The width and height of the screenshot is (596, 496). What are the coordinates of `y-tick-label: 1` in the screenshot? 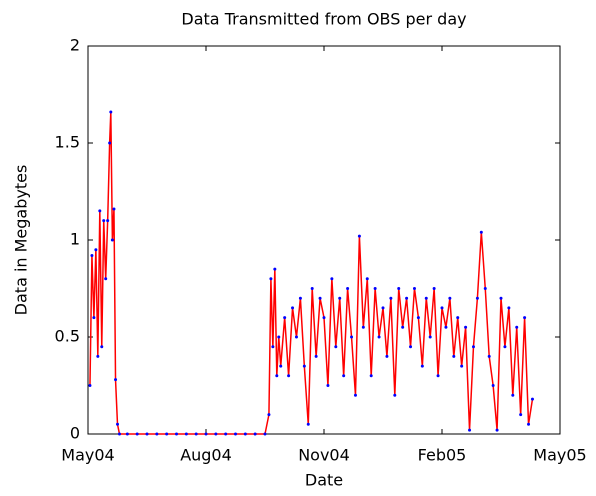 It's located at (75, 239).